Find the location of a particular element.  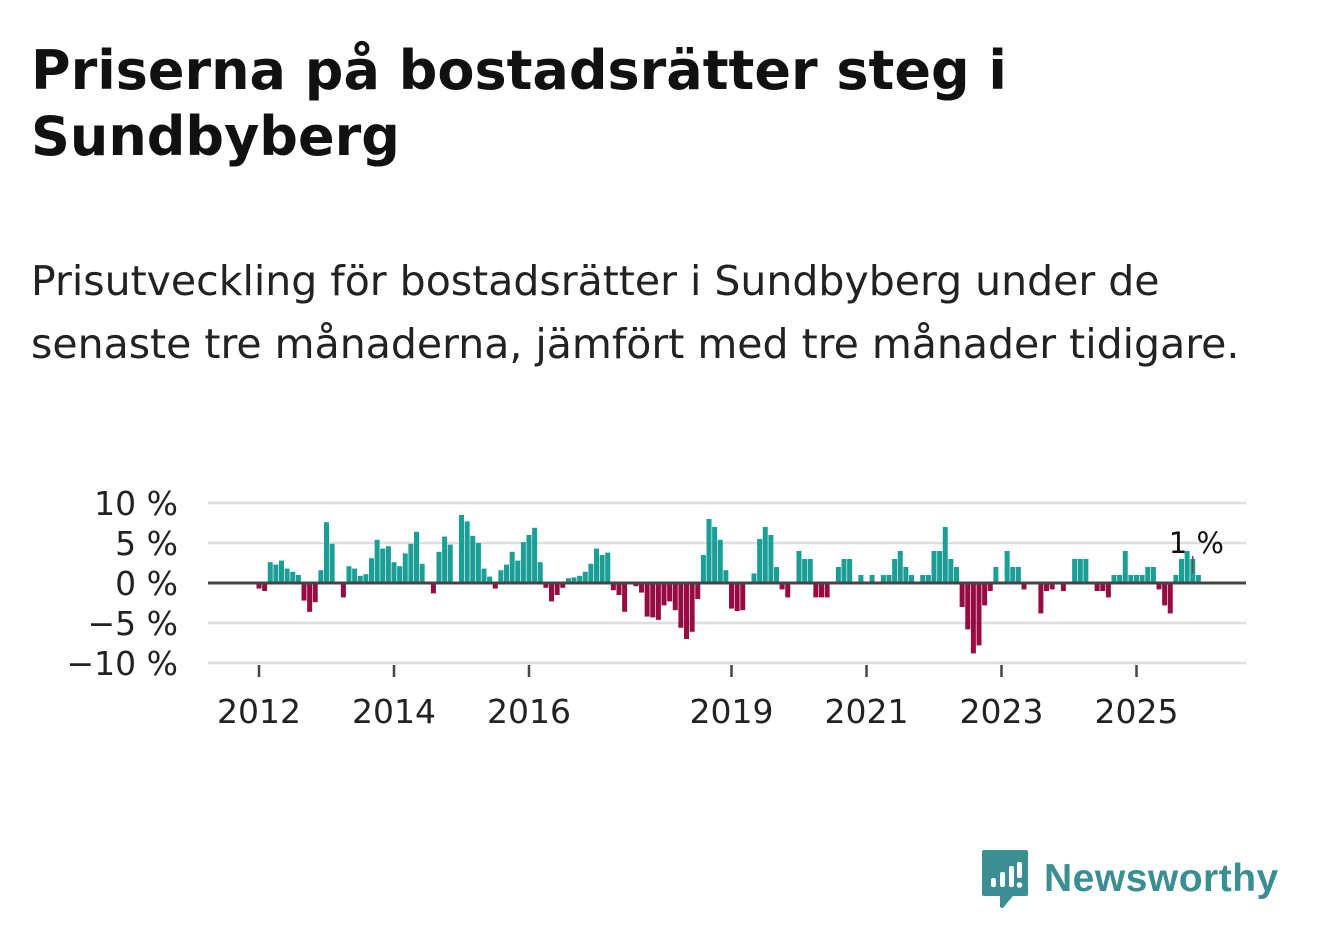

x-tick-label: 2021 is located at coordinates (867, 711).